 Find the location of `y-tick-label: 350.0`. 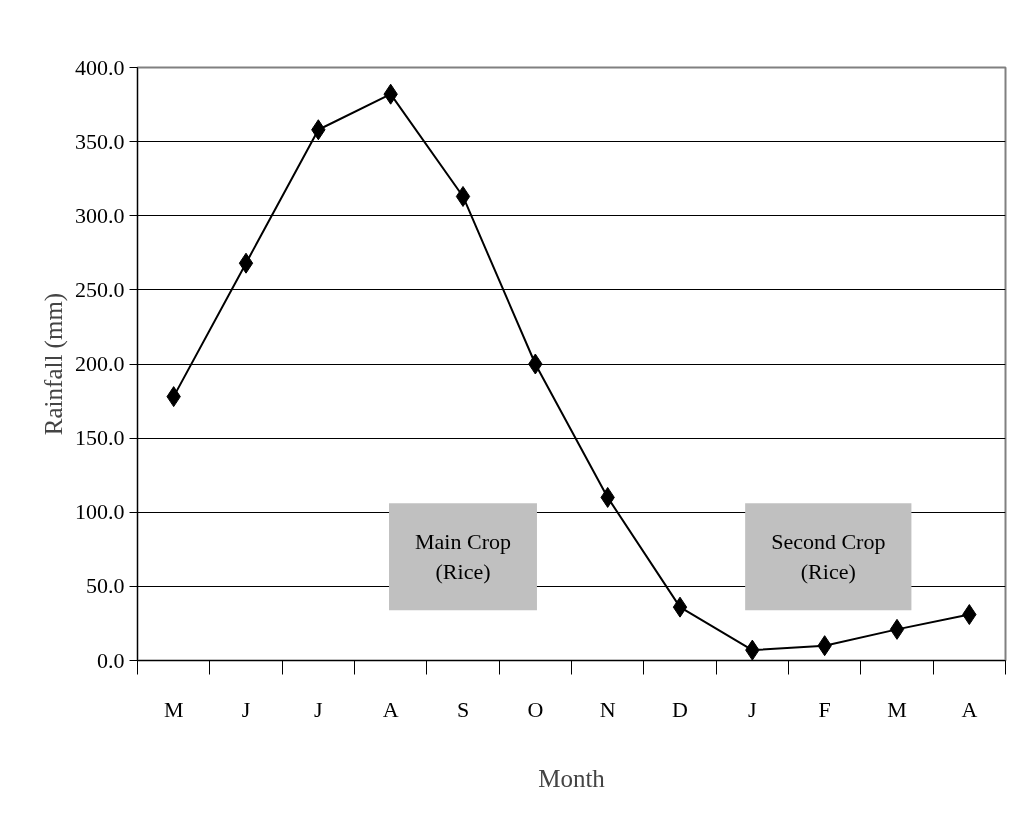

y-tick-label: 350.0 is located at coordinates (100, 141).